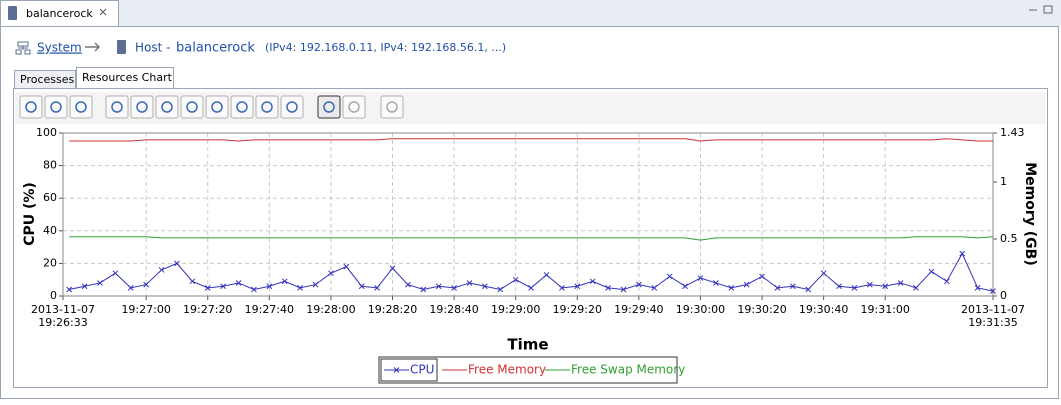 The height and width of the screenshot is (405, 1061). I want to click on editor-tab, so click(59, 13).